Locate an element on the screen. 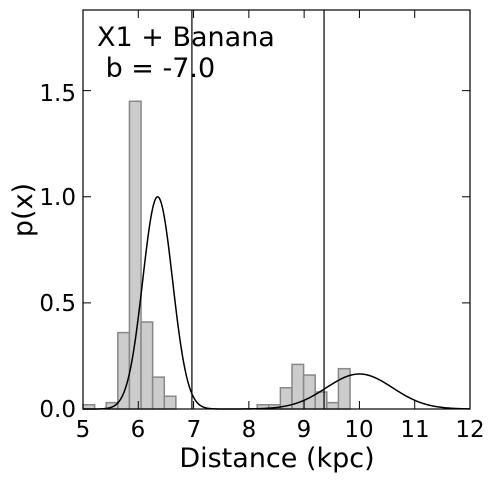  x-tick-label: 8 is located at coordinates (249, 430).